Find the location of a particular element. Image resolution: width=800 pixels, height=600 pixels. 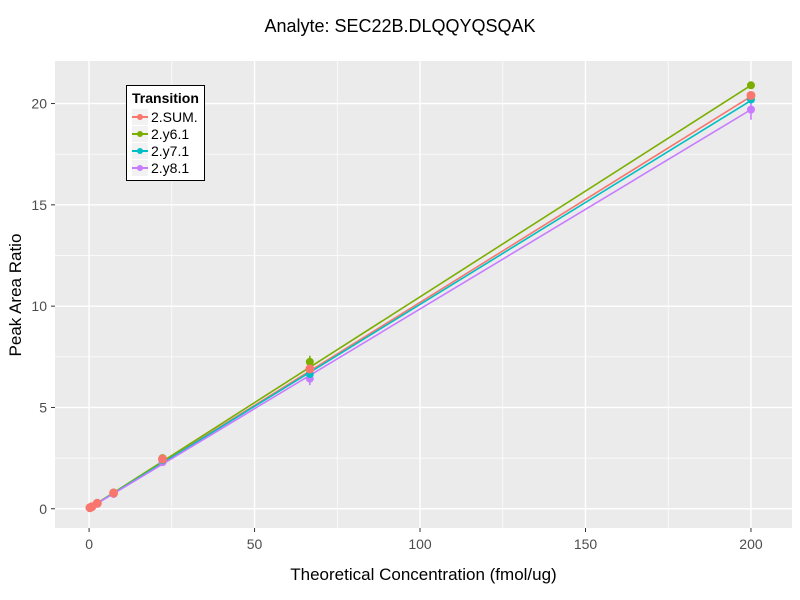

y-tick-label: 15 is located at coordinates (39, 205).